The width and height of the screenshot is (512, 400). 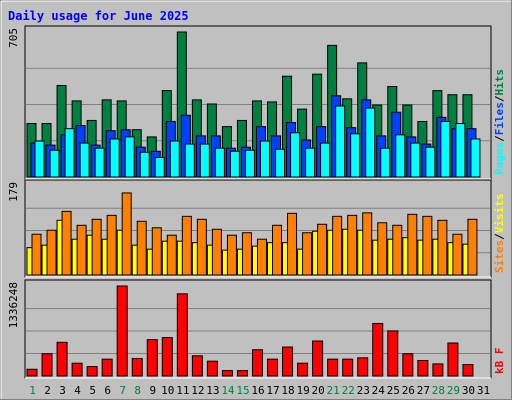 What do you see at coordinates (137, 390) in the screenshot?
I see `x-tick-label-day-8: 8` at bounding box center [137, 390].